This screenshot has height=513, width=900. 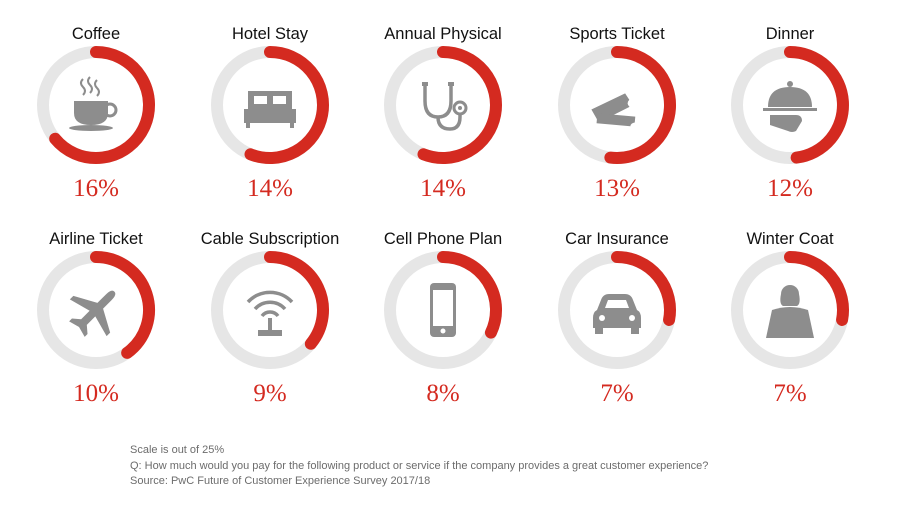 I want to click on donut-card-sports-ticket: Sports Ticket 13%, so click(x=617, y=120).